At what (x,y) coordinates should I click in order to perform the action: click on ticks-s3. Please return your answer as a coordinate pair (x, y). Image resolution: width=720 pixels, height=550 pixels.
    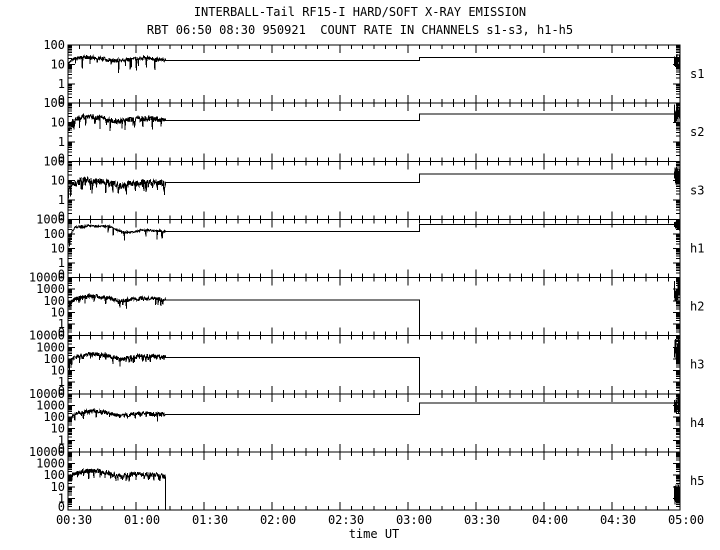
    Looking at the image, I should click on (374, 190).